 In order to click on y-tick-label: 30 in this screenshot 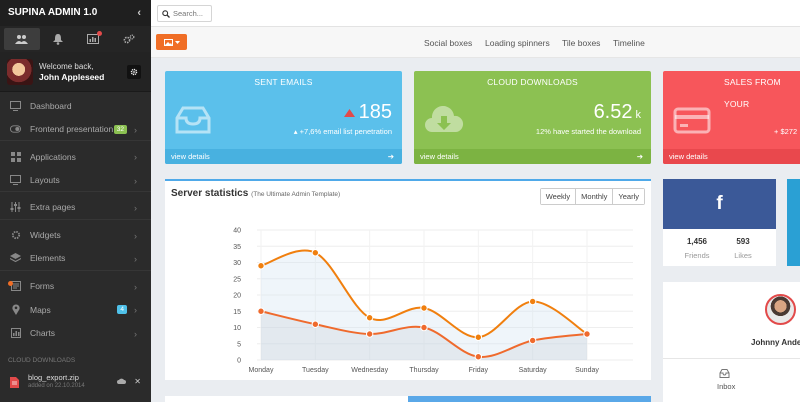, I will do `click(237, 263)`.